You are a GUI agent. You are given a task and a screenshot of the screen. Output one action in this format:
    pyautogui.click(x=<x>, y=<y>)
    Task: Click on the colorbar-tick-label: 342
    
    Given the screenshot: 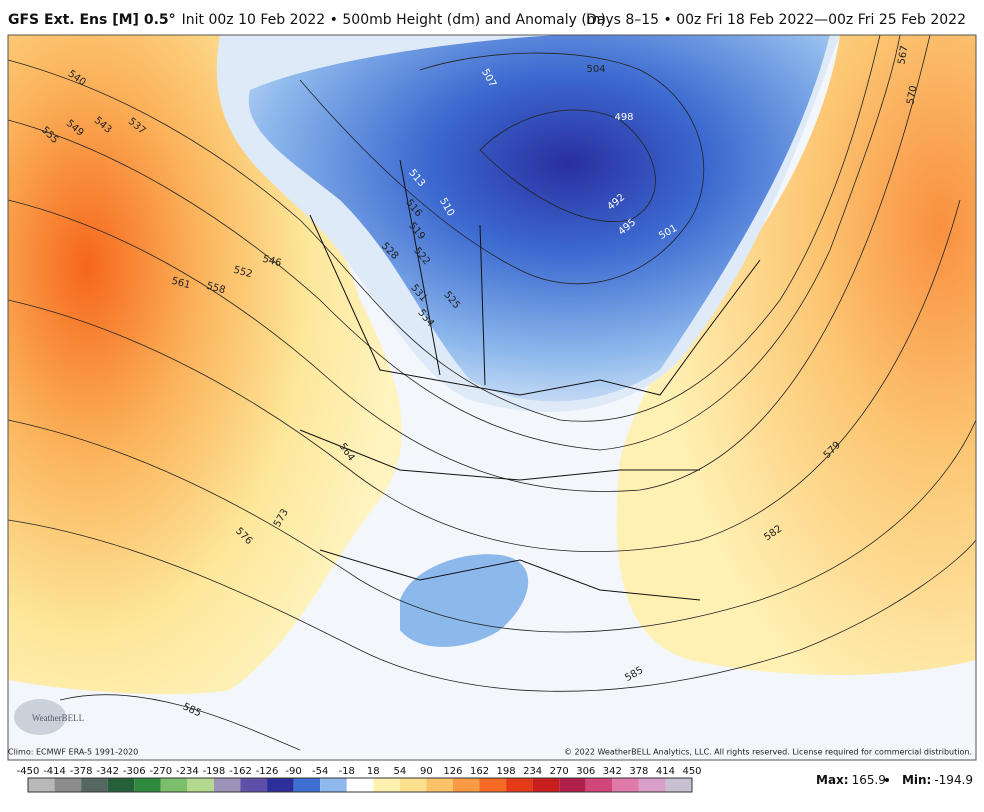 What is the action you would take?
    pyautogui.click(x=612, y=771)
    